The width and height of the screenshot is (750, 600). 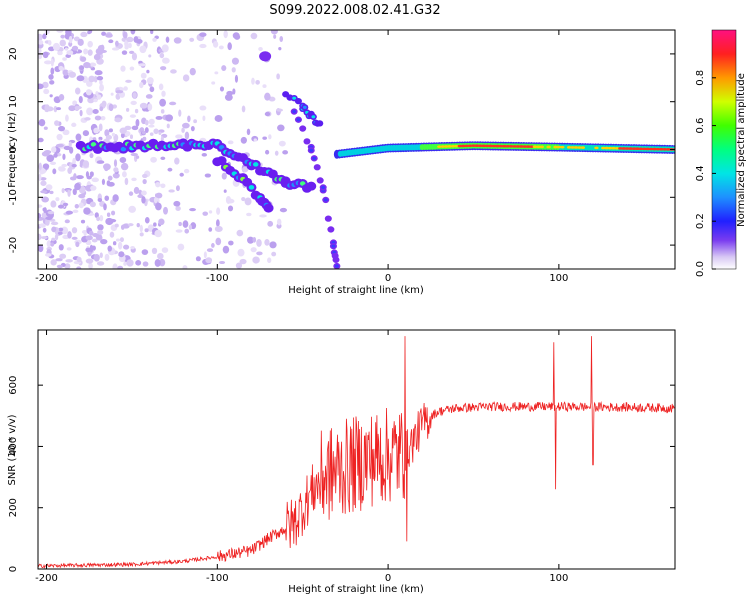 I want to click on colorbar-tick-label: 0.2, so click(x=700, y=221).